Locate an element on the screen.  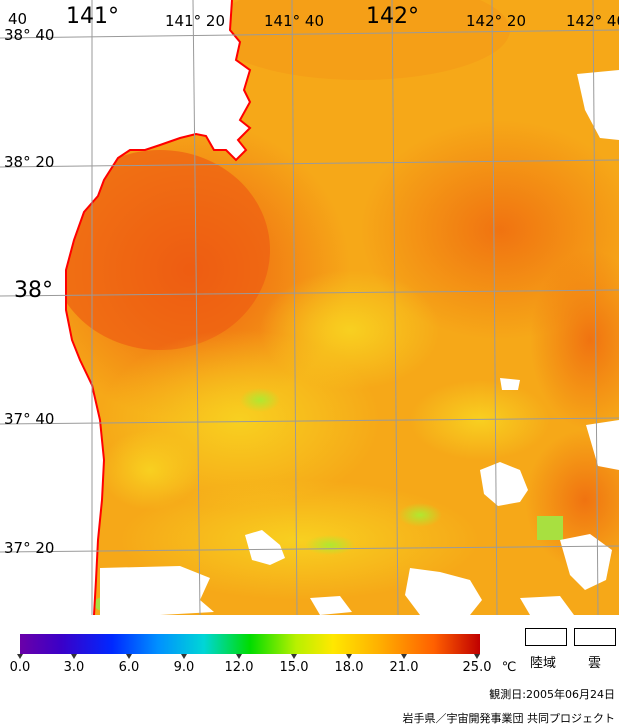
lon-label-142-20: 142° 20 is located at coordinates (496, 21).